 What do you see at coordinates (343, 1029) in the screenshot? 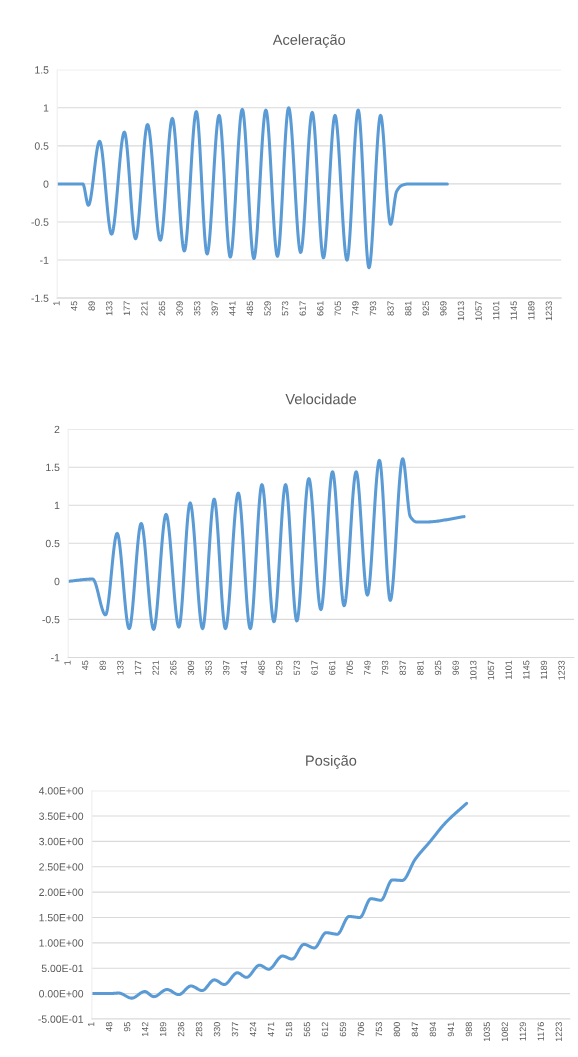
I see `x-tick-label: 659` at bounding box center [343, 1029].